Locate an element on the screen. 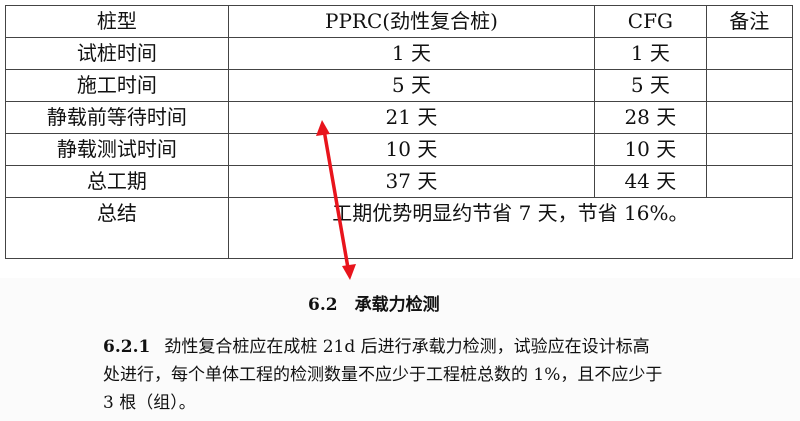 This screenshot has width=800, height=421. pprc-cell: 37 天 is located at coordinates (411, 181).